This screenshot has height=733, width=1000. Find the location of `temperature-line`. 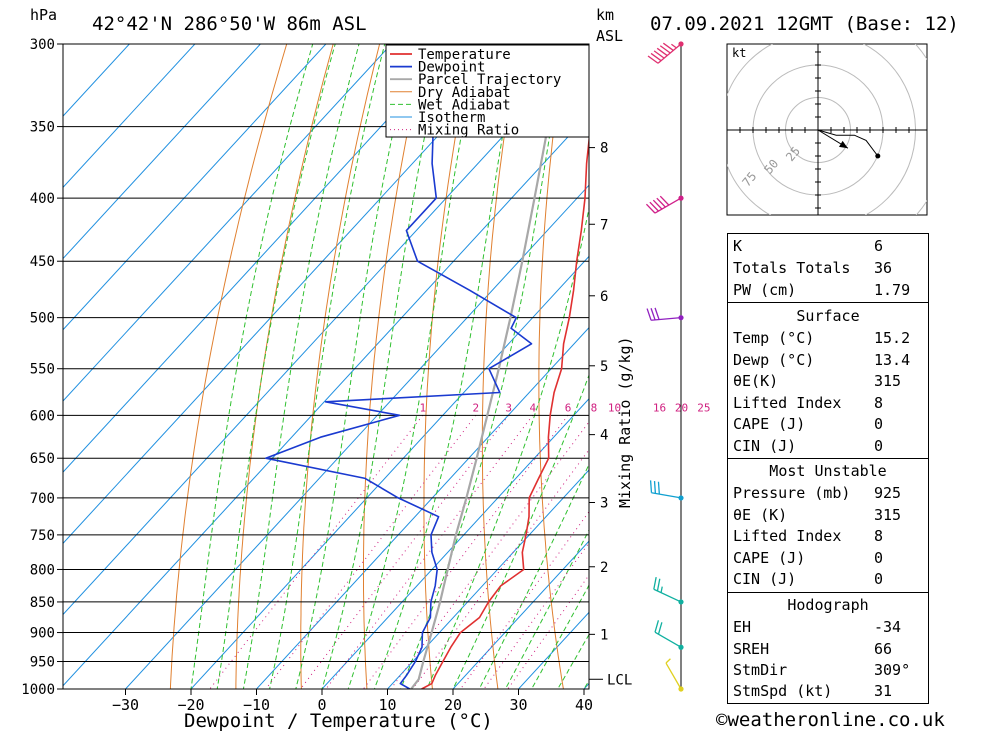

temperature-line is located at coordinates (505, 411).